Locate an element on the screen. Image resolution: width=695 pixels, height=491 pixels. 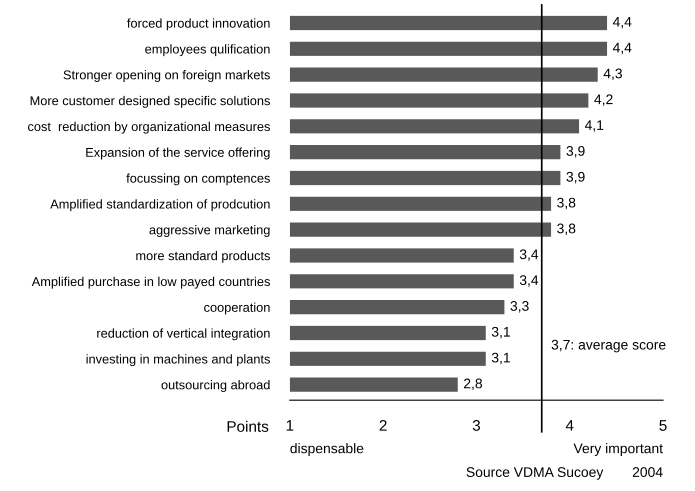
y-tick-label: More customer designed specific solutions is located at coordinates (150, 102).